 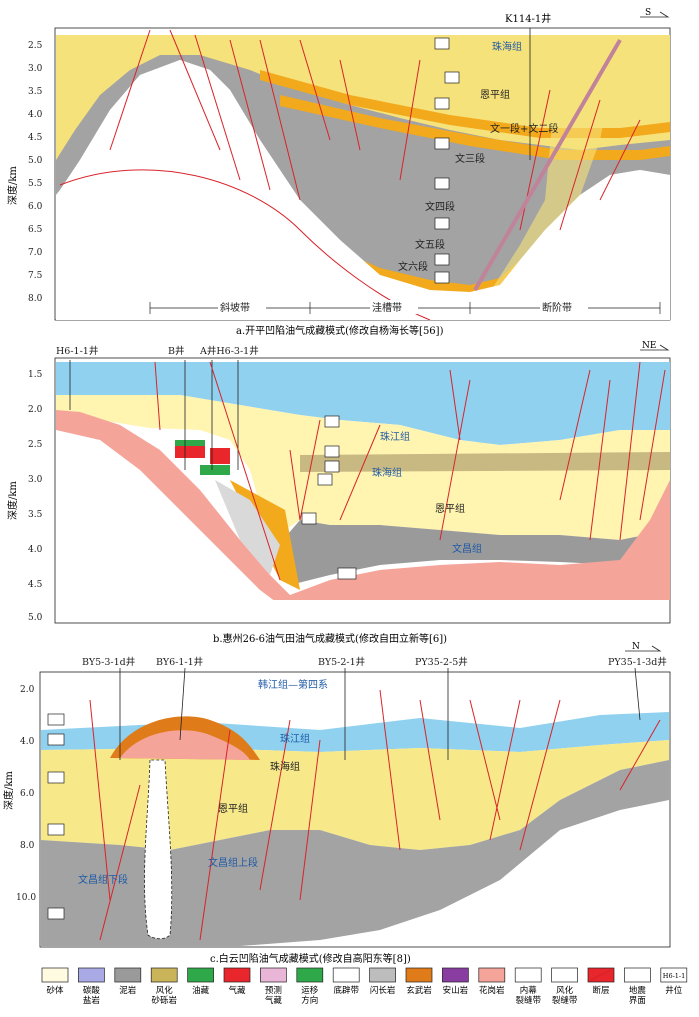 I want to click on formation-label: 文昌组上段, so click(x=233, y=862).